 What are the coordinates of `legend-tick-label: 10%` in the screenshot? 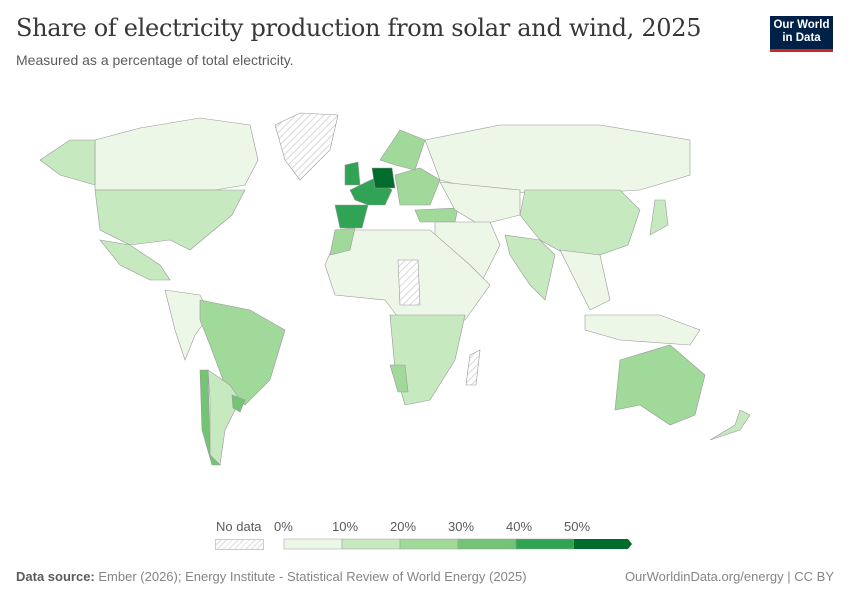 It's located at (345, 526).